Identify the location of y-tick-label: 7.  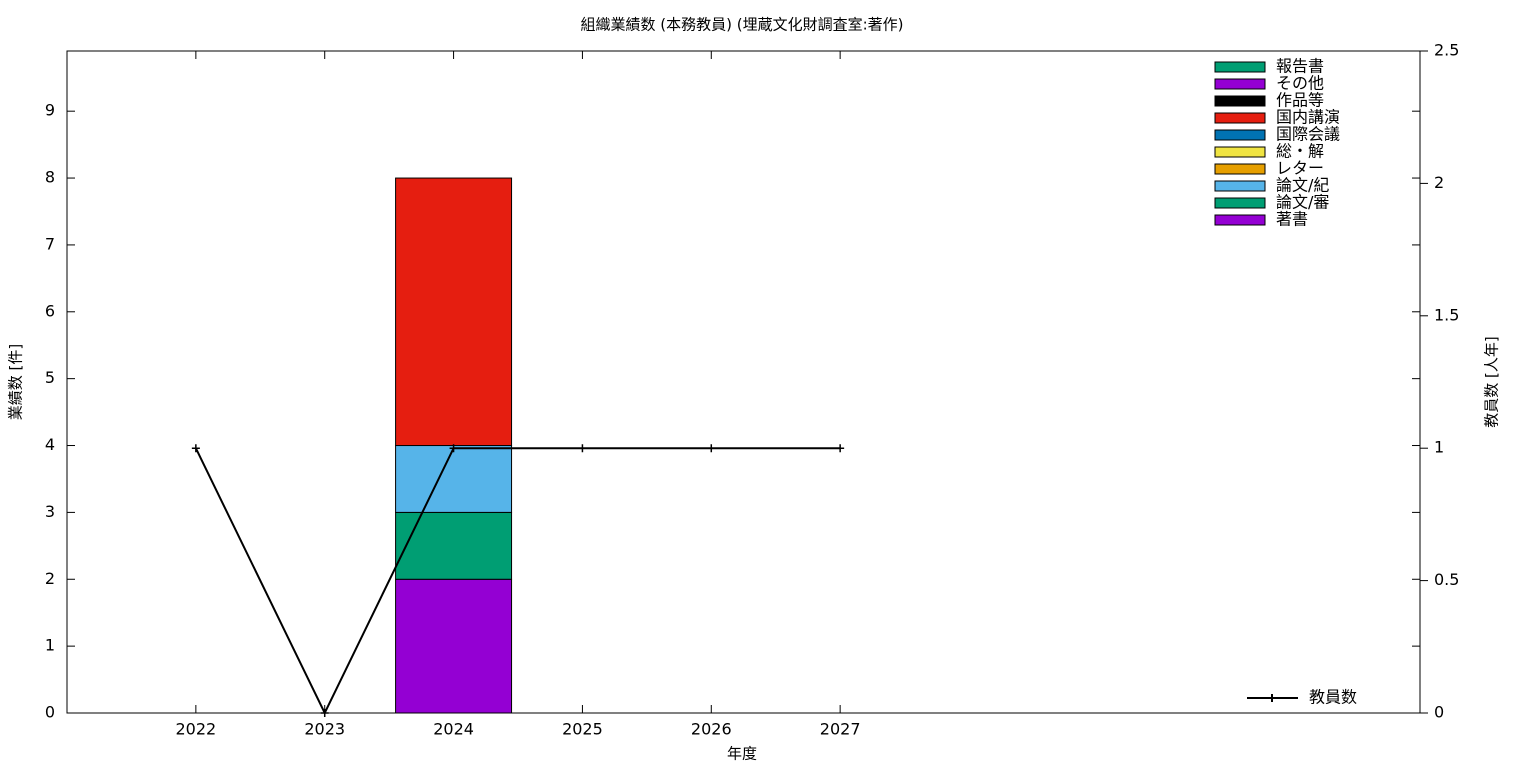
(50, 243).